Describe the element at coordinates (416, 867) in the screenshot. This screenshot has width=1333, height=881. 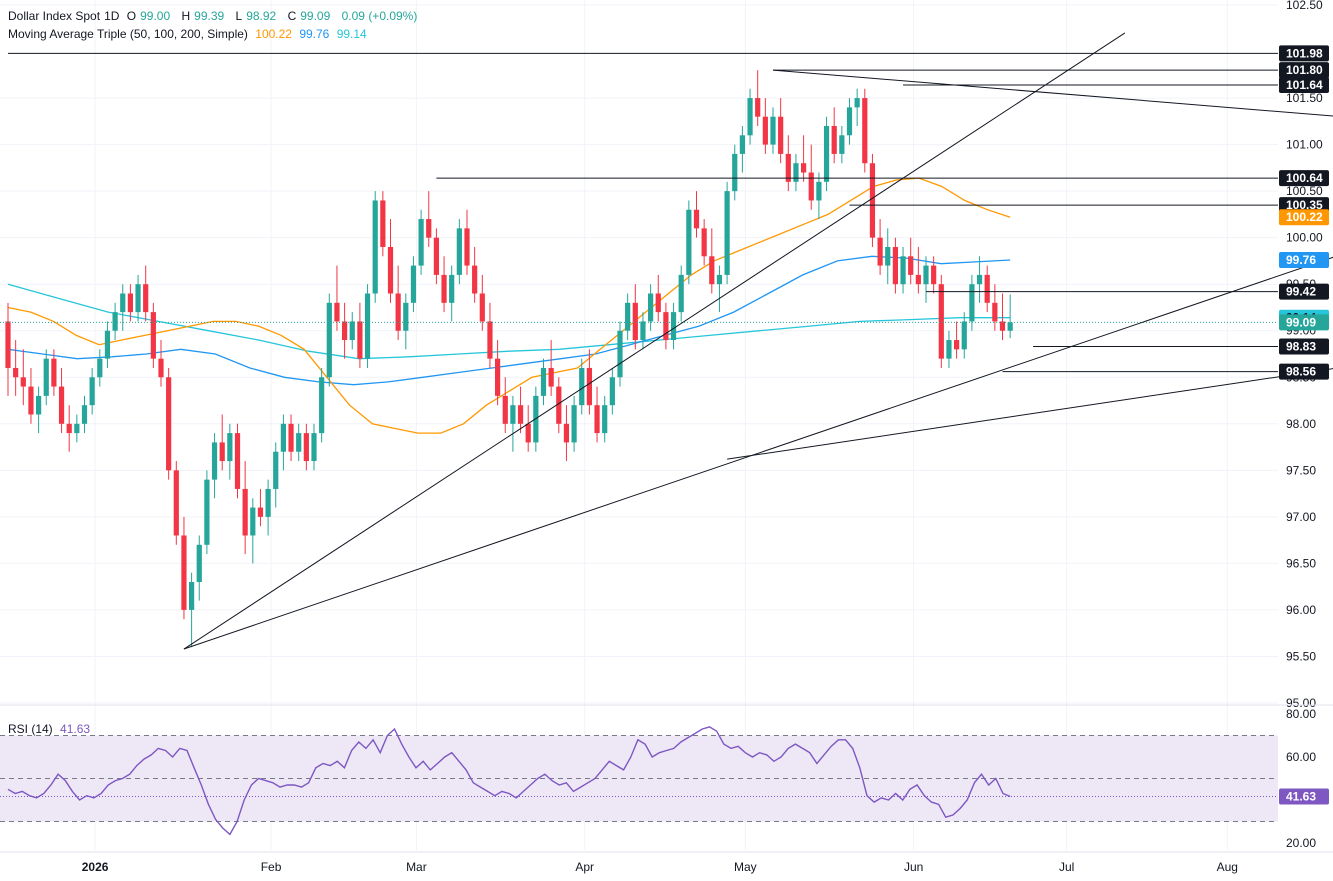
I see `time-tick-label: Mar` at that location.